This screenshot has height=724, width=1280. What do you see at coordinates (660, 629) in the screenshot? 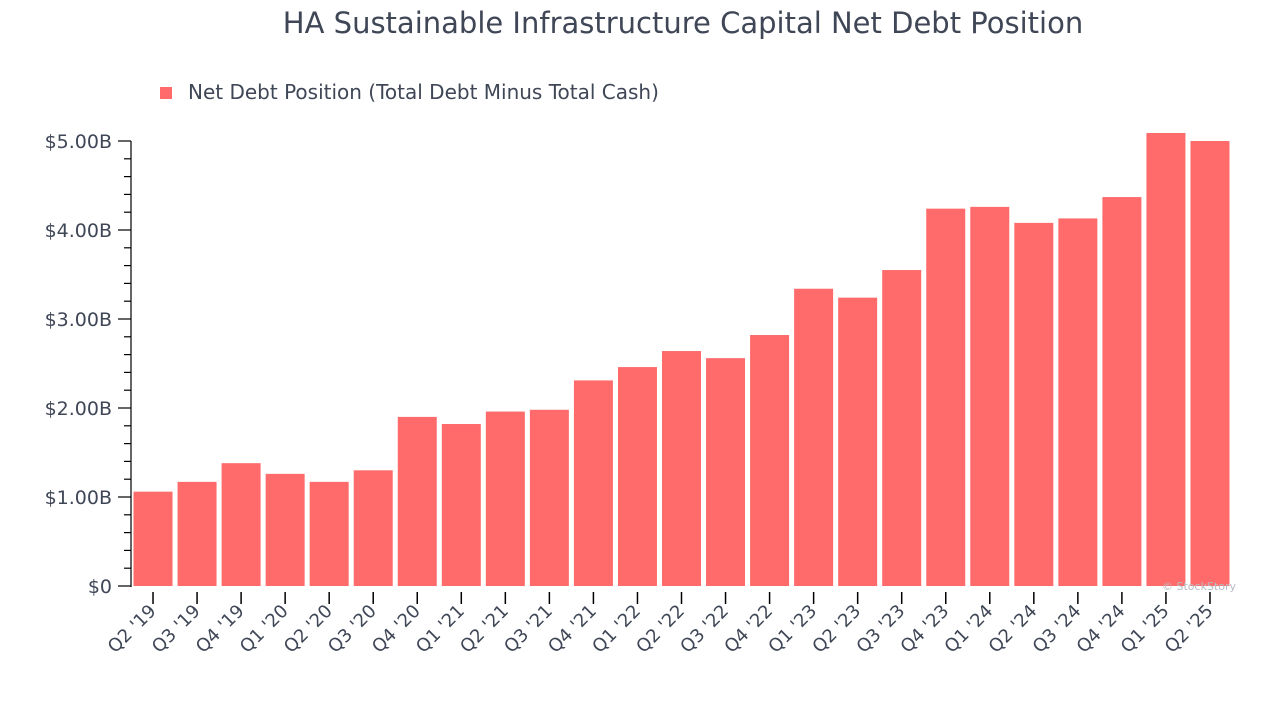
I see `x-tick-label: Q2 '22` at bounding box center [660, 629].